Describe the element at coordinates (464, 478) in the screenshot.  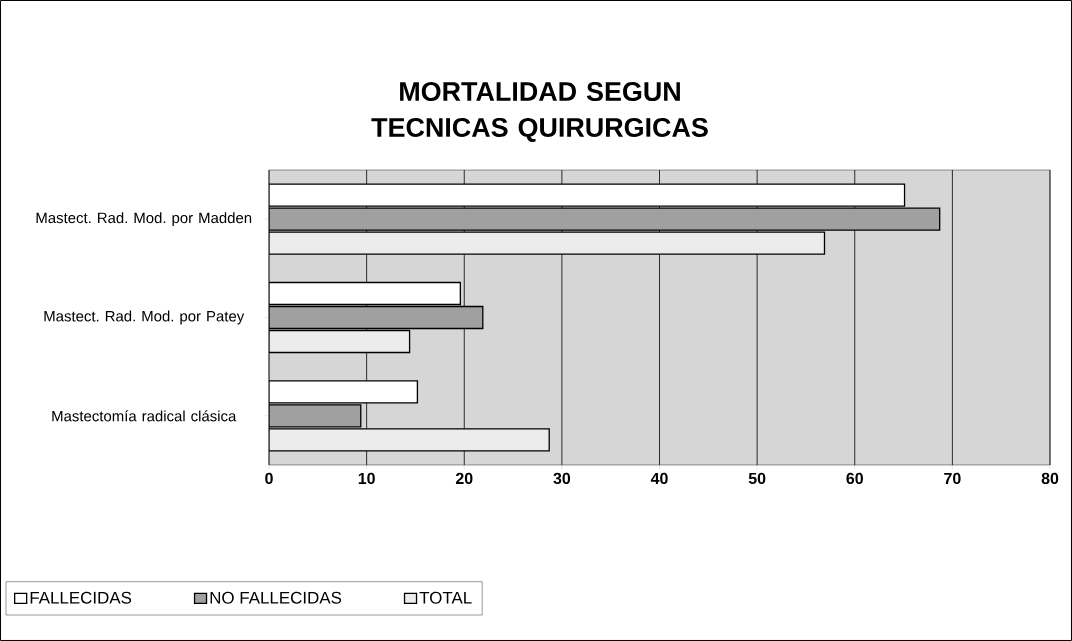
I see `x-tick-label: 20` at that location.